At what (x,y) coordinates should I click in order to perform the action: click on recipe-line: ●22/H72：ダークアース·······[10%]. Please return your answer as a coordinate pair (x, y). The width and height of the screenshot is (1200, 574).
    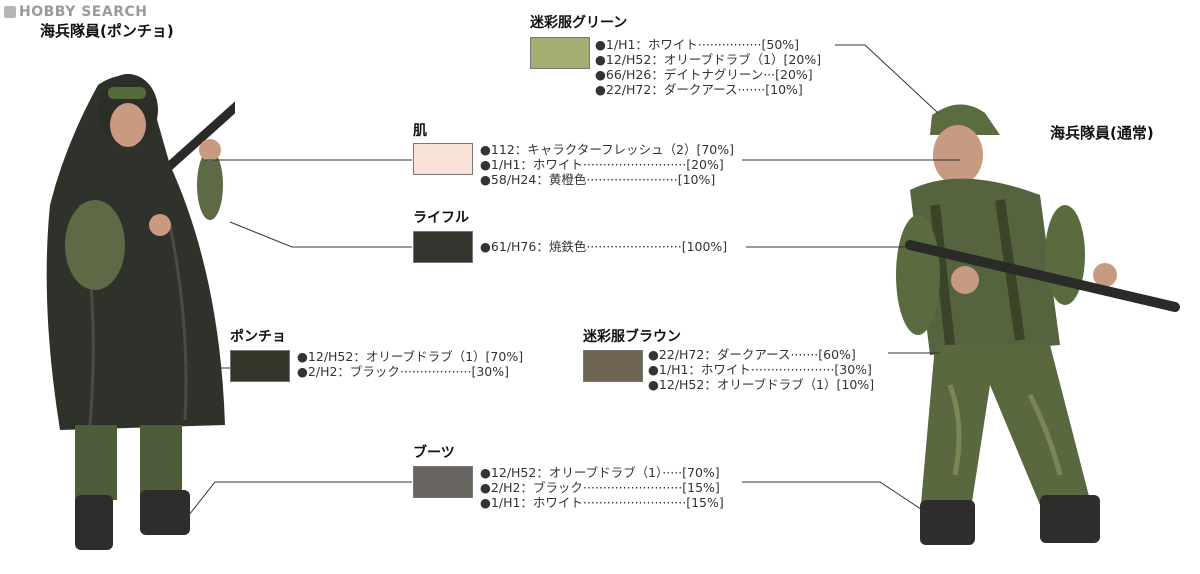
    Looking at the image, I should click on (699, 89).